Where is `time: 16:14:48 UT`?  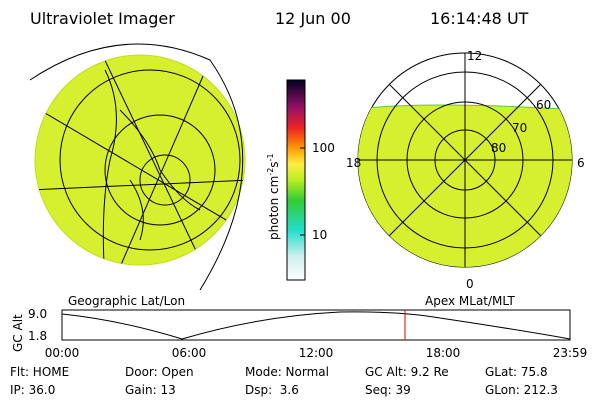
time: 16:14:48 UT is located at coordinates (479, 18).